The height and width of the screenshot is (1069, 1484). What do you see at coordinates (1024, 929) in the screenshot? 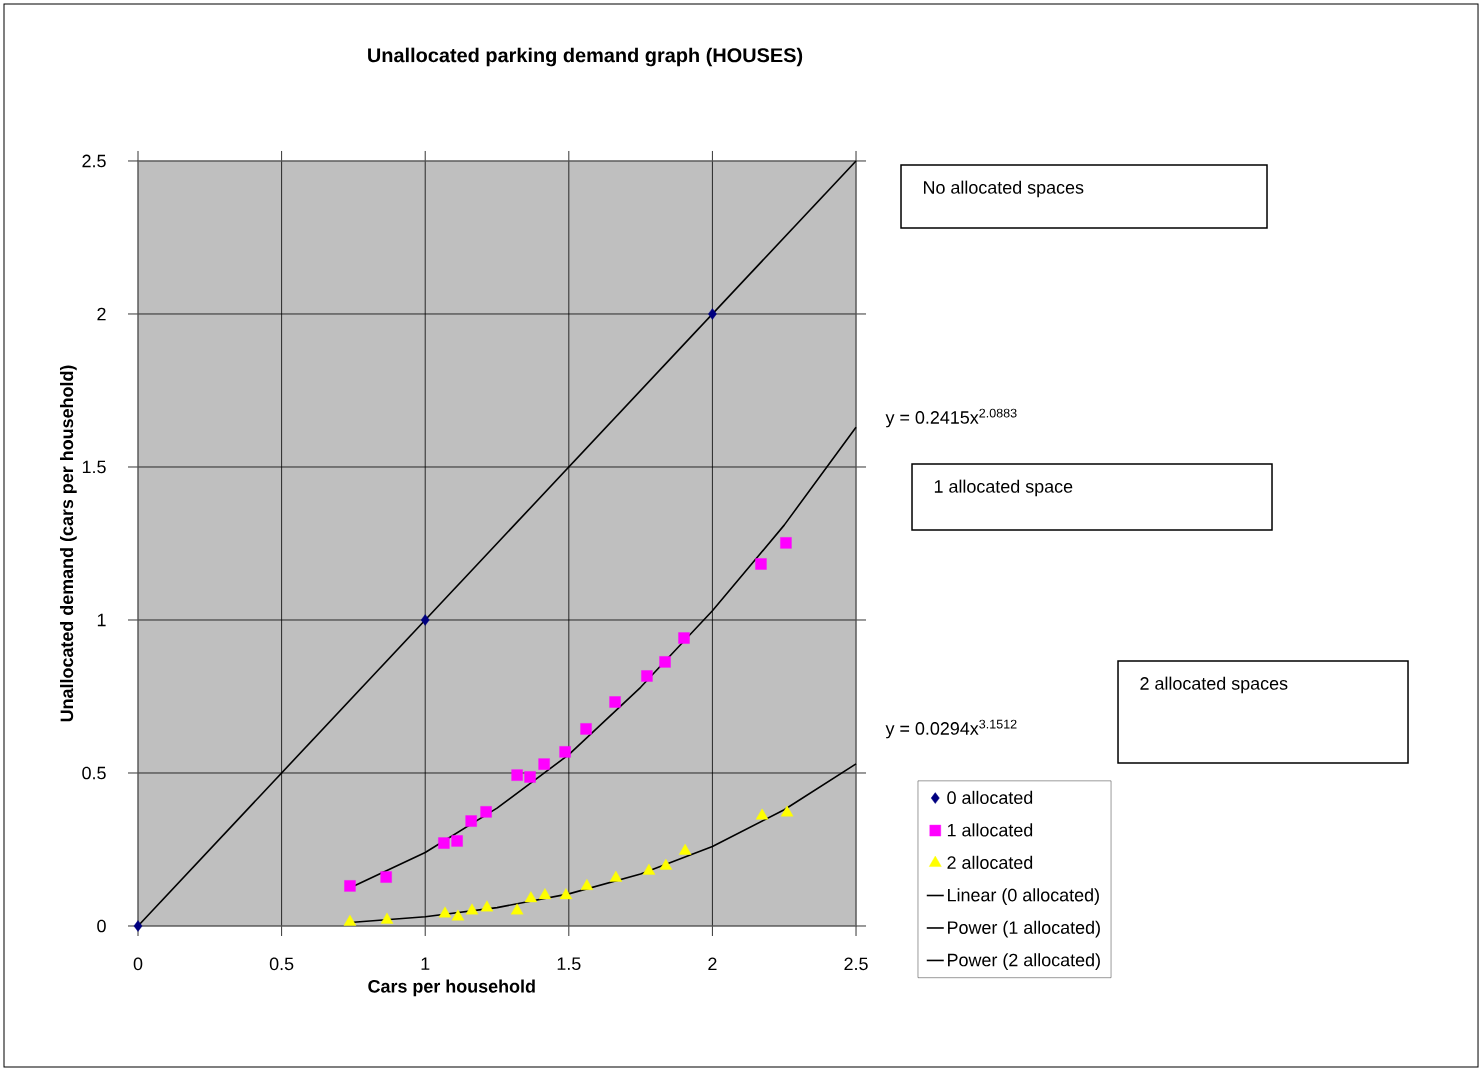
I see `legend-label: Power (1 allocated)` at bounding box center [1024, 929].